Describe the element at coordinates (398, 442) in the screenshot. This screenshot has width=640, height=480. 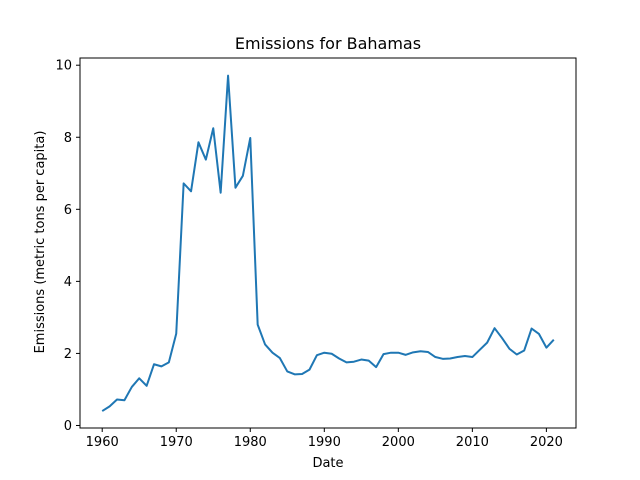
I see `x-tick-label: 2000` at that location.